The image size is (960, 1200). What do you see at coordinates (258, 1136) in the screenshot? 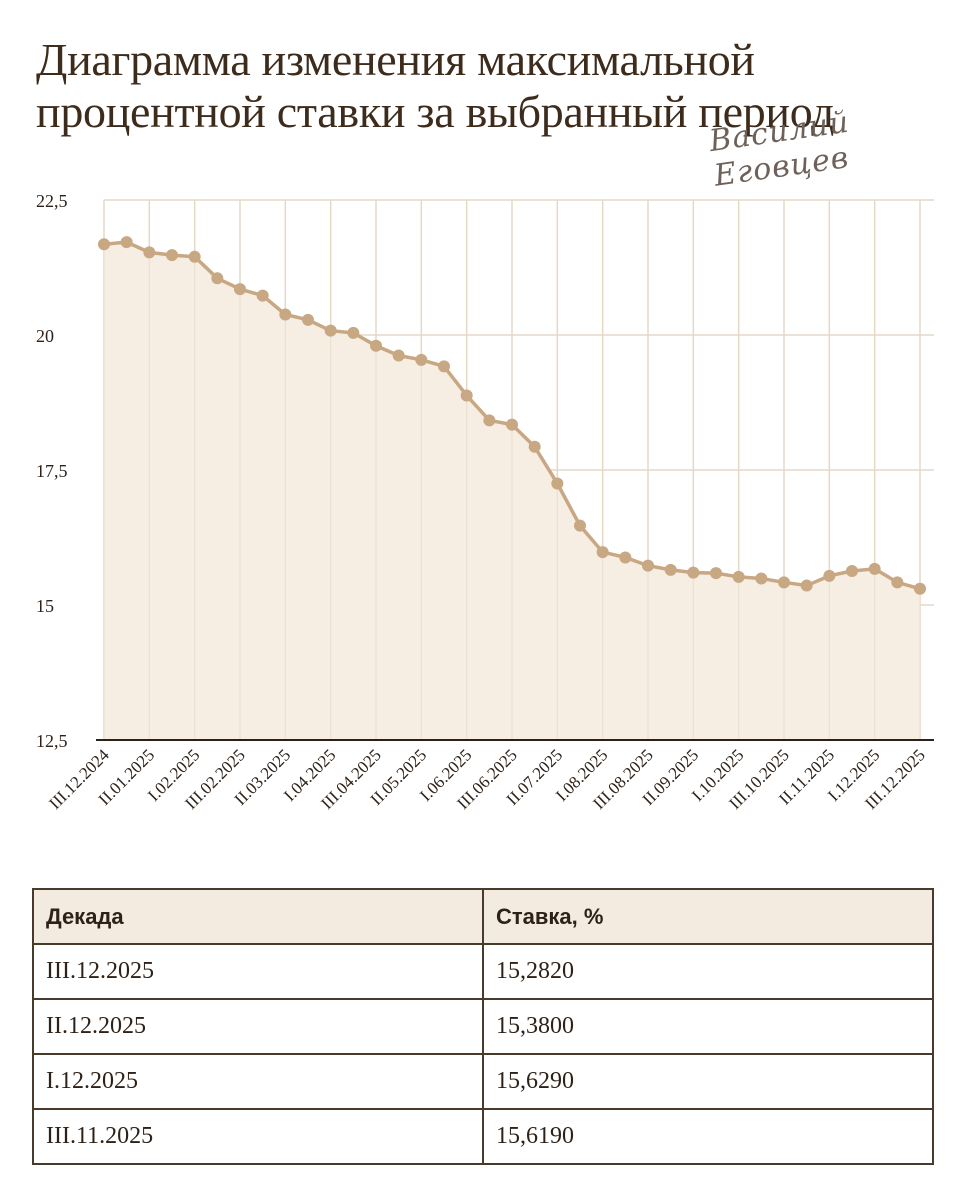
I see `table-cell-decade: III.11.2025` at bounding box center [258, 1136].